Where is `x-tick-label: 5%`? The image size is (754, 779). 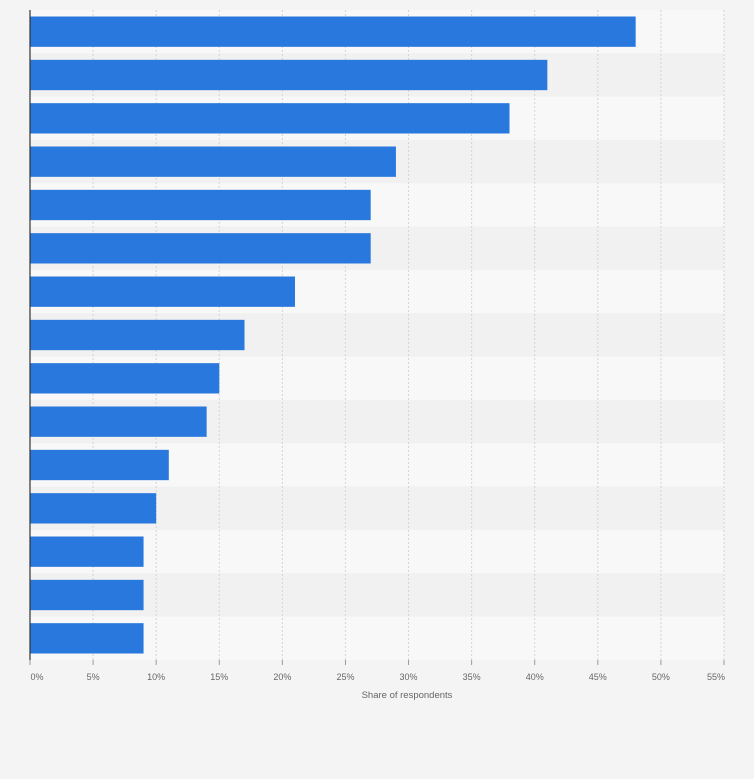 x-tick-label: 5% is located at coordinates (93, 677).